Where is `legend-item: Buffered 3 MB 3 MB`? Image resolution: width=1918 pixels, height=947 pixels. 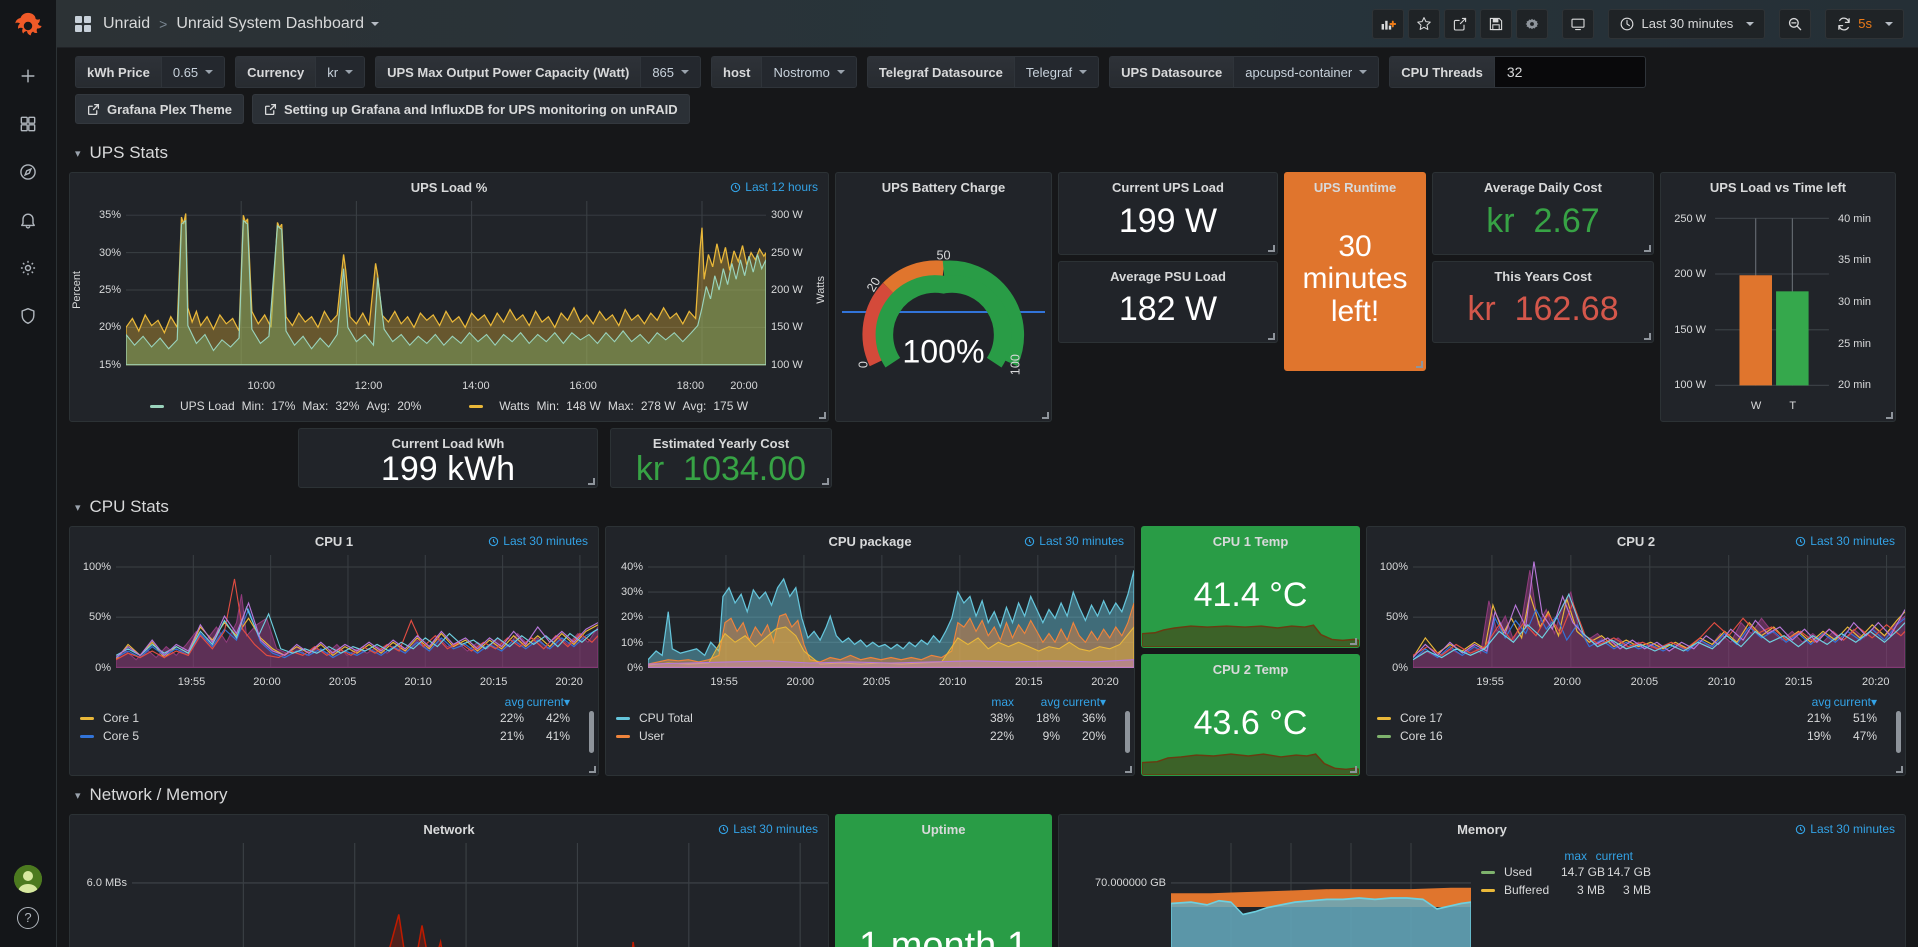
legend-item: Buffered 3 MB 3 MB is located at coordinates (1566, 890).